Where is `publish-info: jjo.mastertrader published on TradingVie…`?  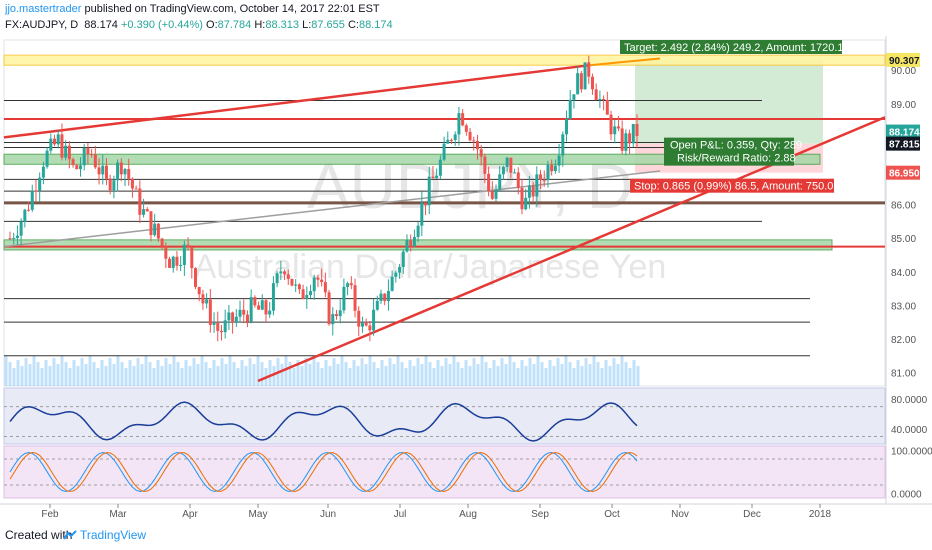 publish-info: jjo.mastertrader published on TradingVie… is located at coordinates (192, 9).